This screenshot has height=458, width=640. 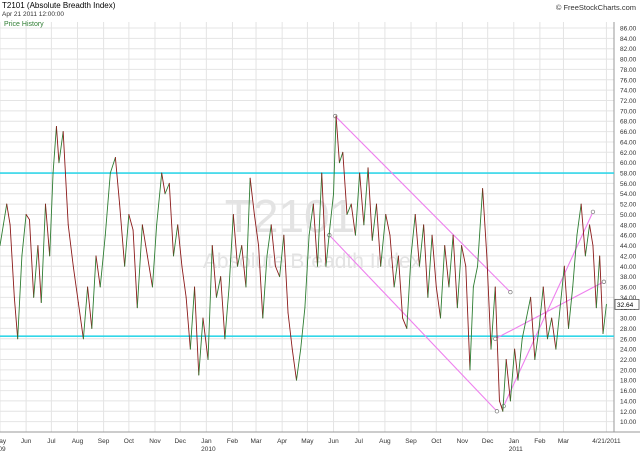 What do you see at coordinates (78, 441) in the screenshot?
I see `x-tick-label: Aug` at bounding box center [78, 441].